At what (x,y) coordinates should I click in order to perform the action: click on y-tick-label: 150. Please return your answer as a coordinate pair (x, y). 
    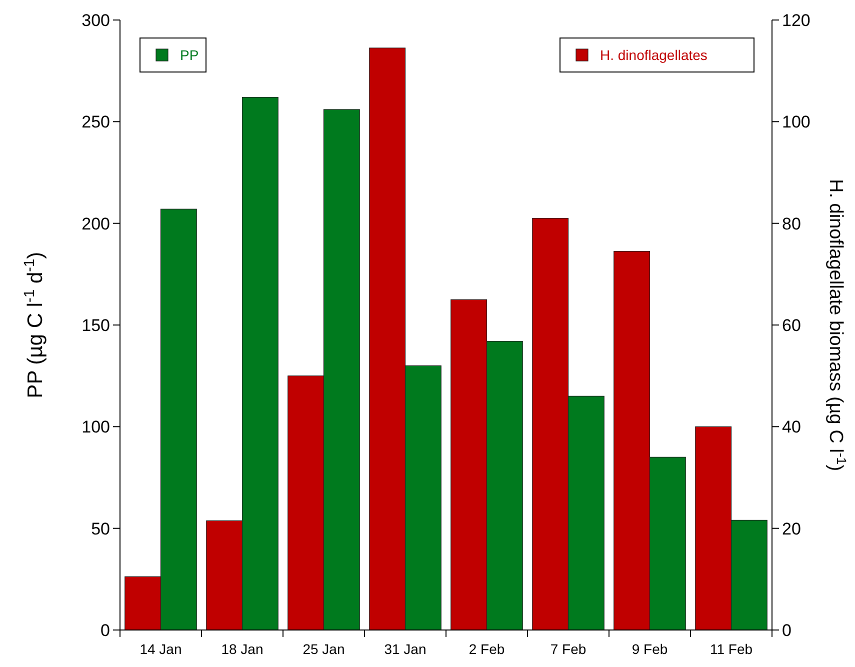
    Looking at the image, I should click on (96, 325).